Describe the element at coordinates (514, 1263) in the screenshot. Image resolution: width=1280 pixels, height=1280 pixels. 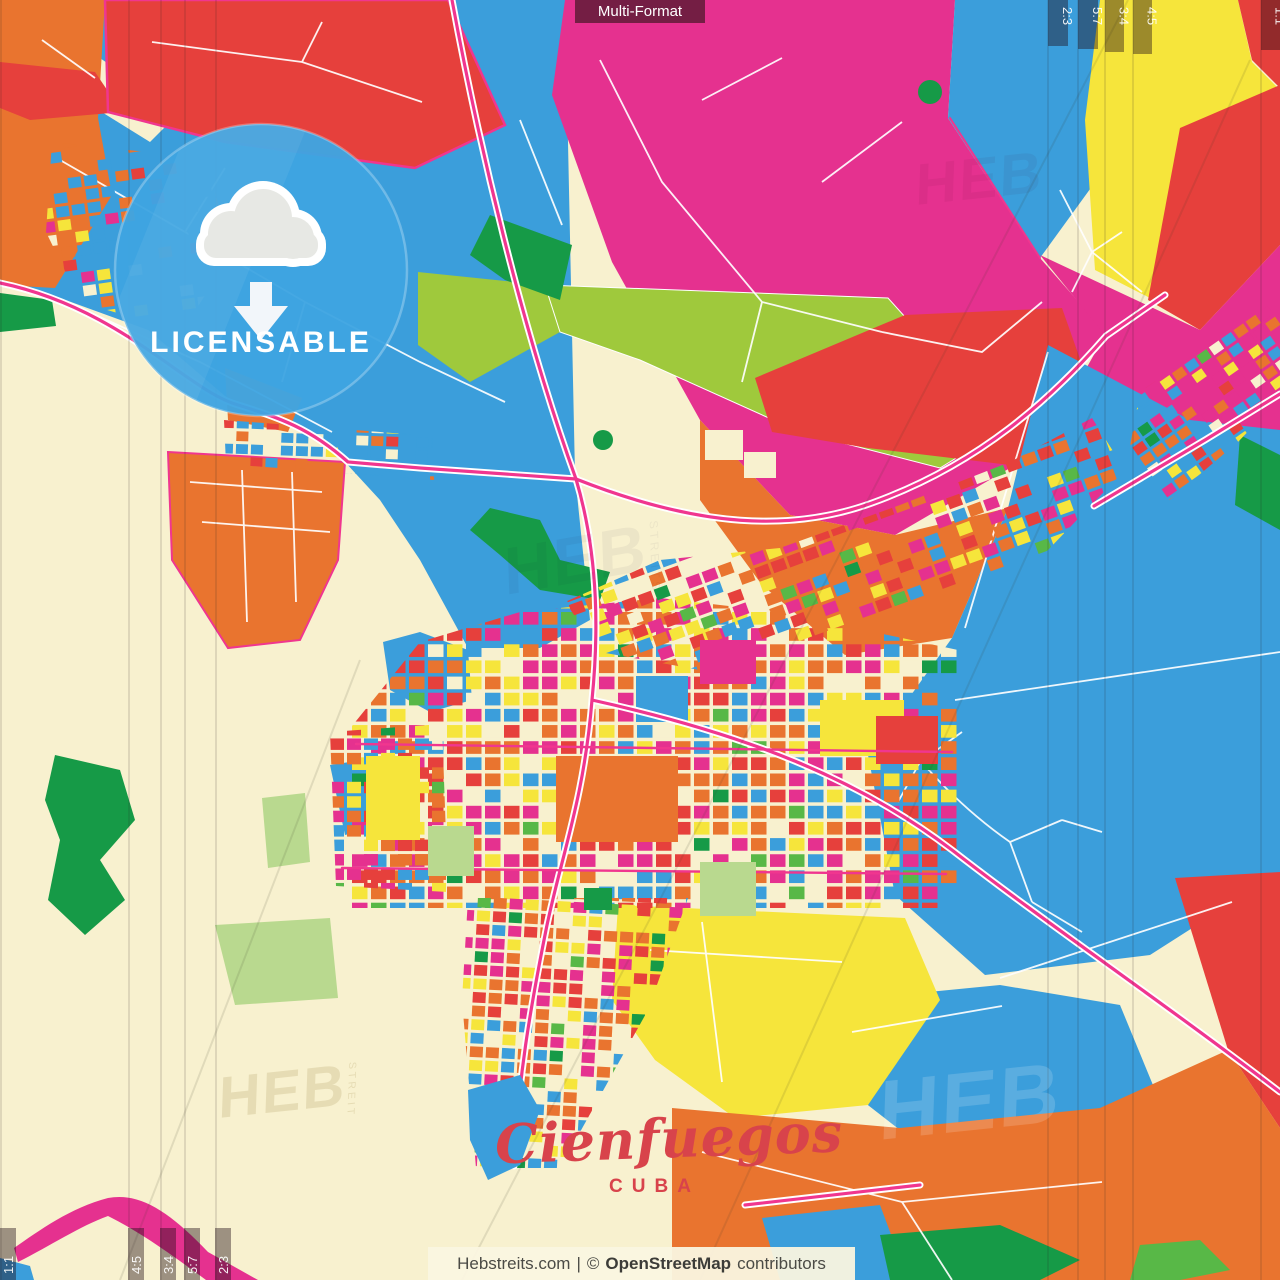
I see `site-link: Hebstreits.com` at that location.